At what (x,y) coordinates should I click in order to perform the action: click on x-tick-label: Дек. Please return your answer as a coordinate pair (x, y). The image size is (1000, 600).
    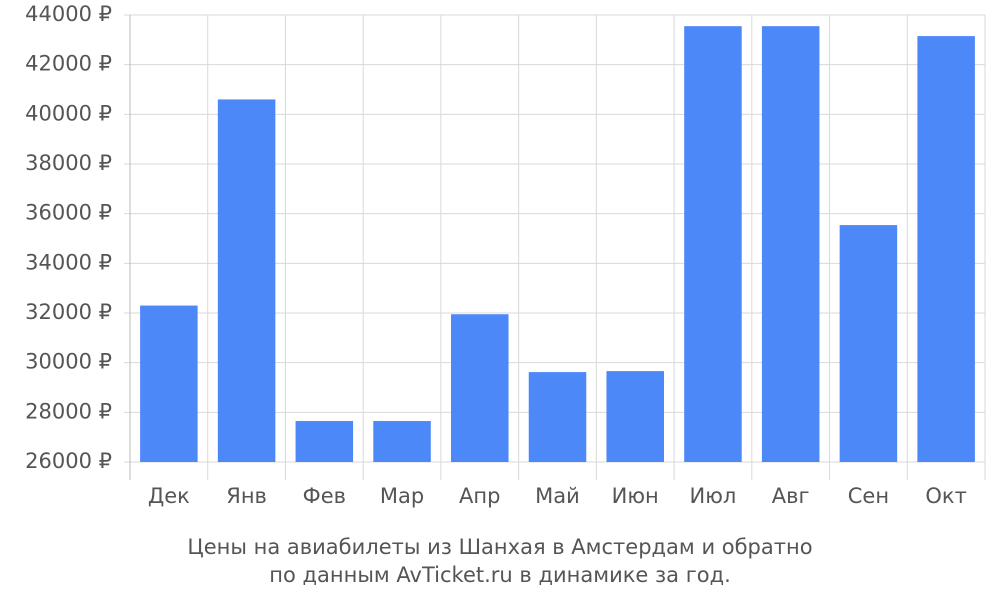
    Looking at the image, I should click on (169, 496).